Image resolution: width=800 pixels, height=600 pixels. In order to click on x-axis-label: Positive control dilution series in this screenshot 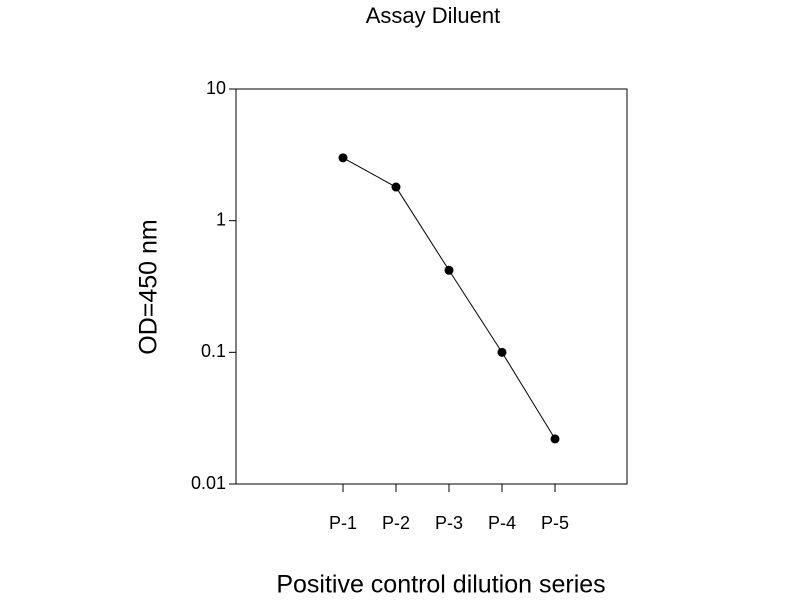, I will do `click(440, 585)`.